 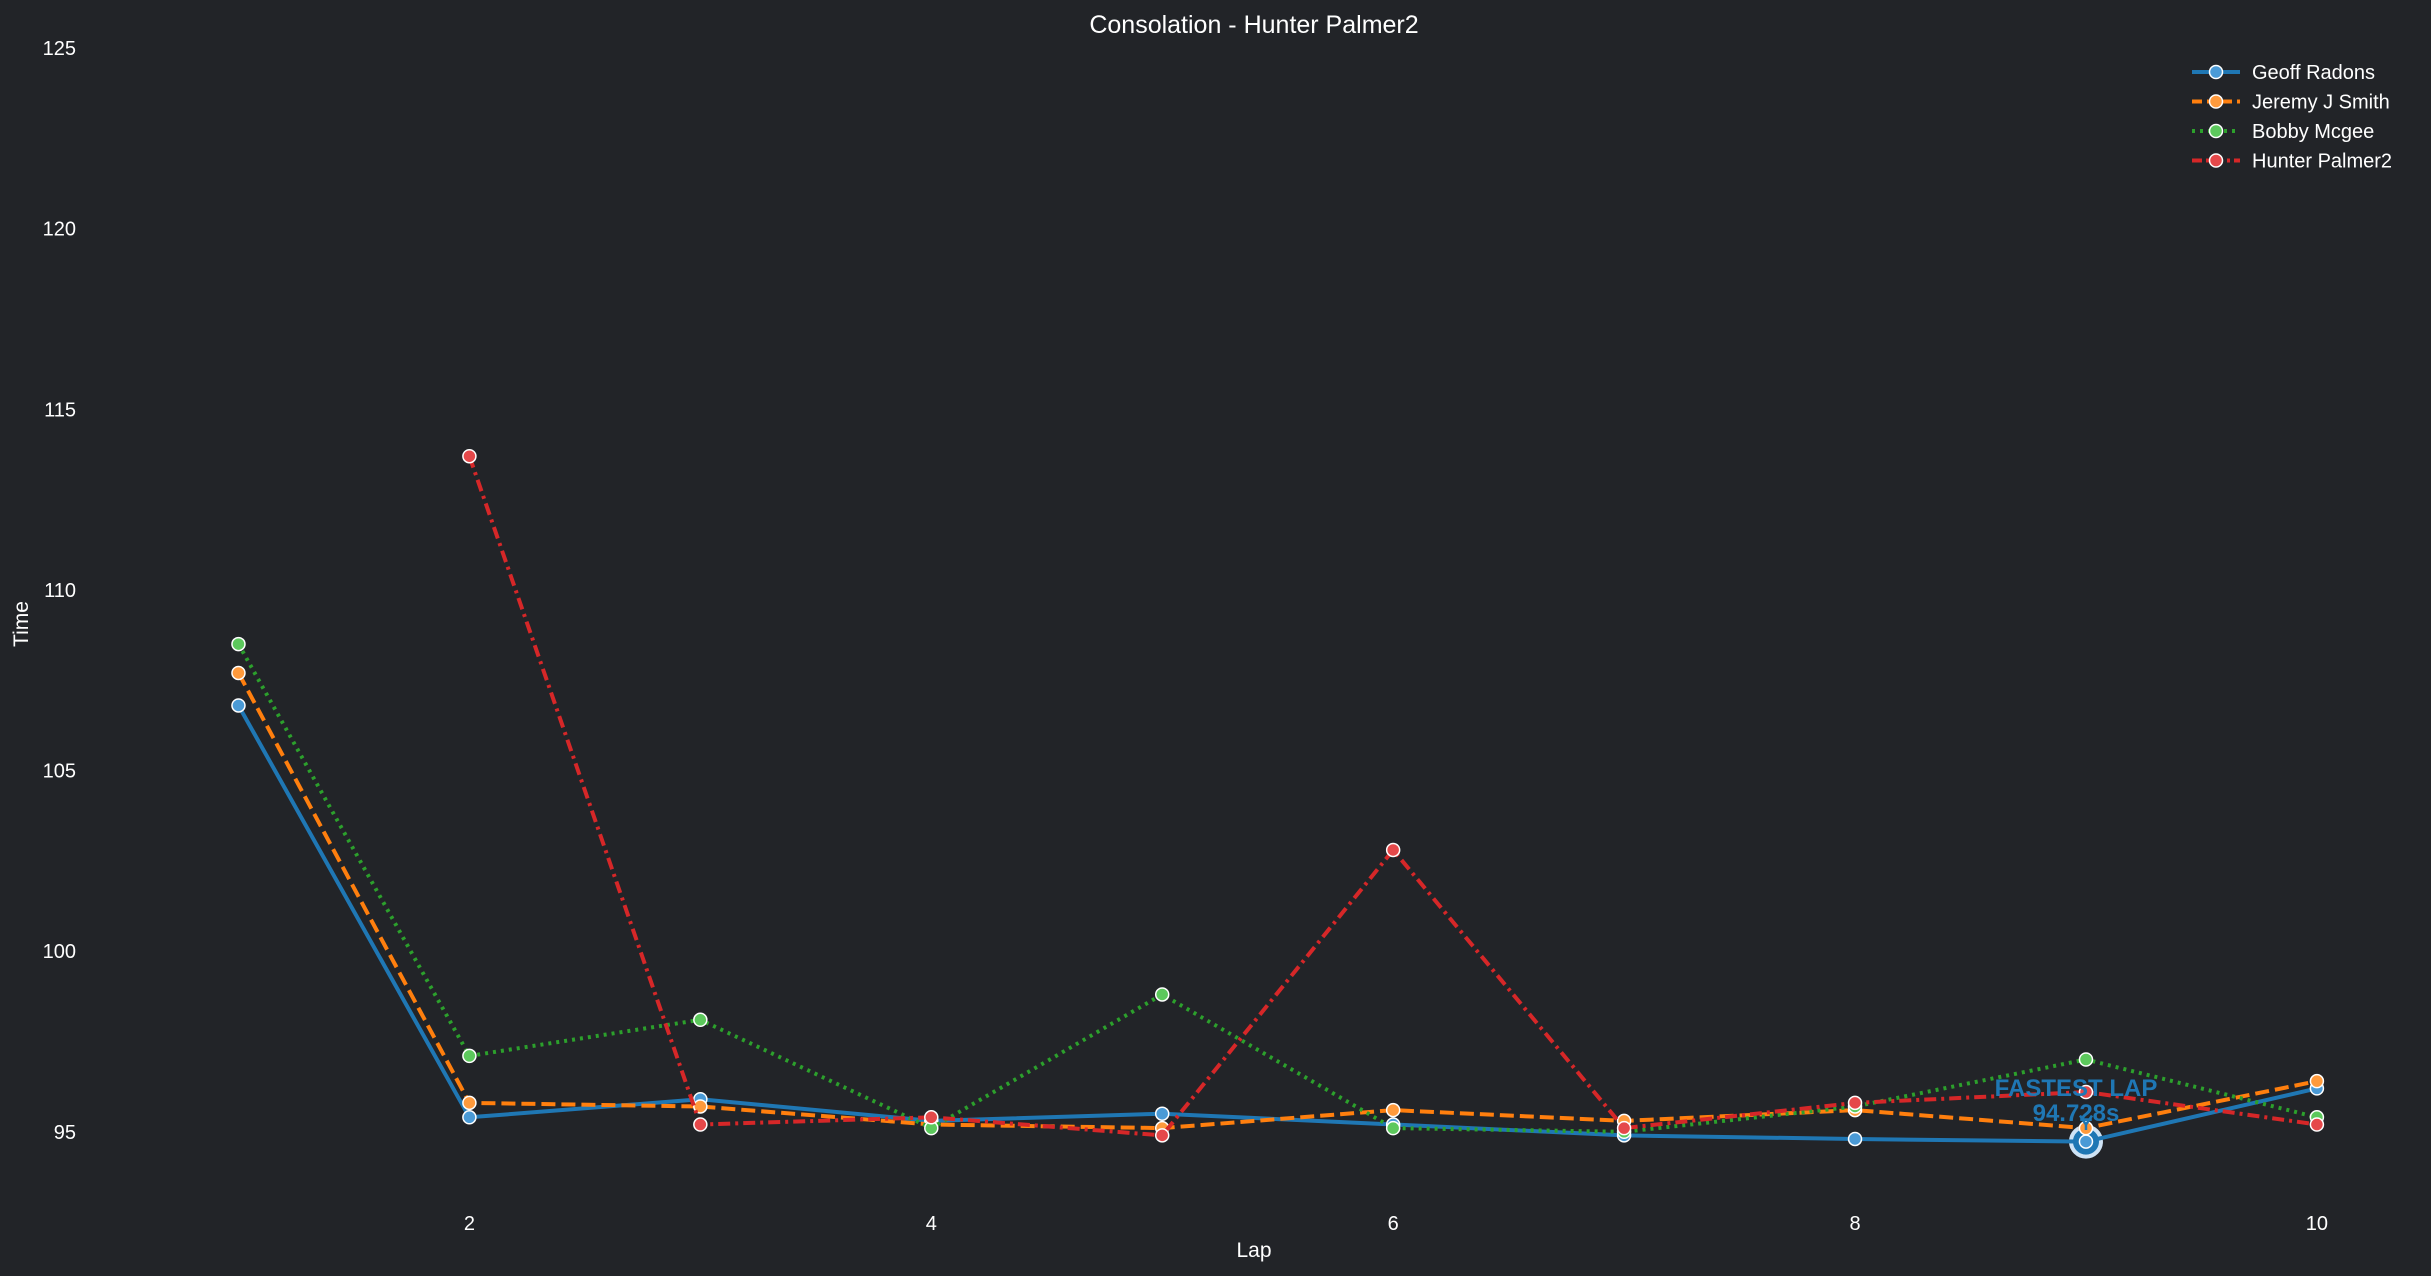 What do you see at coordinates (60, 410) in the screenshot?
I see `y-tick-label: 115` at bounding box center [60, 410].